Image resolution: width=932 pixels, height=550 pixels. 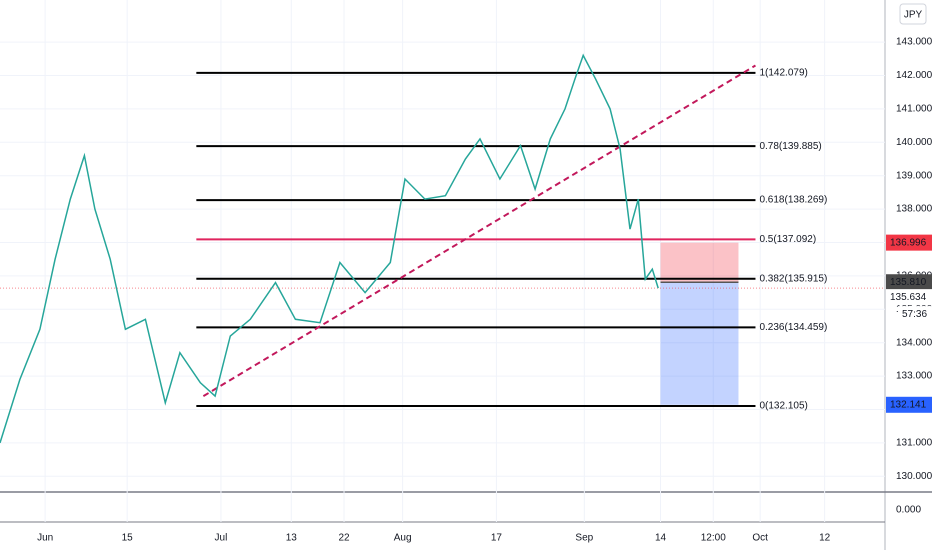 I want to click on target-zone, so click(x=699, y=343).